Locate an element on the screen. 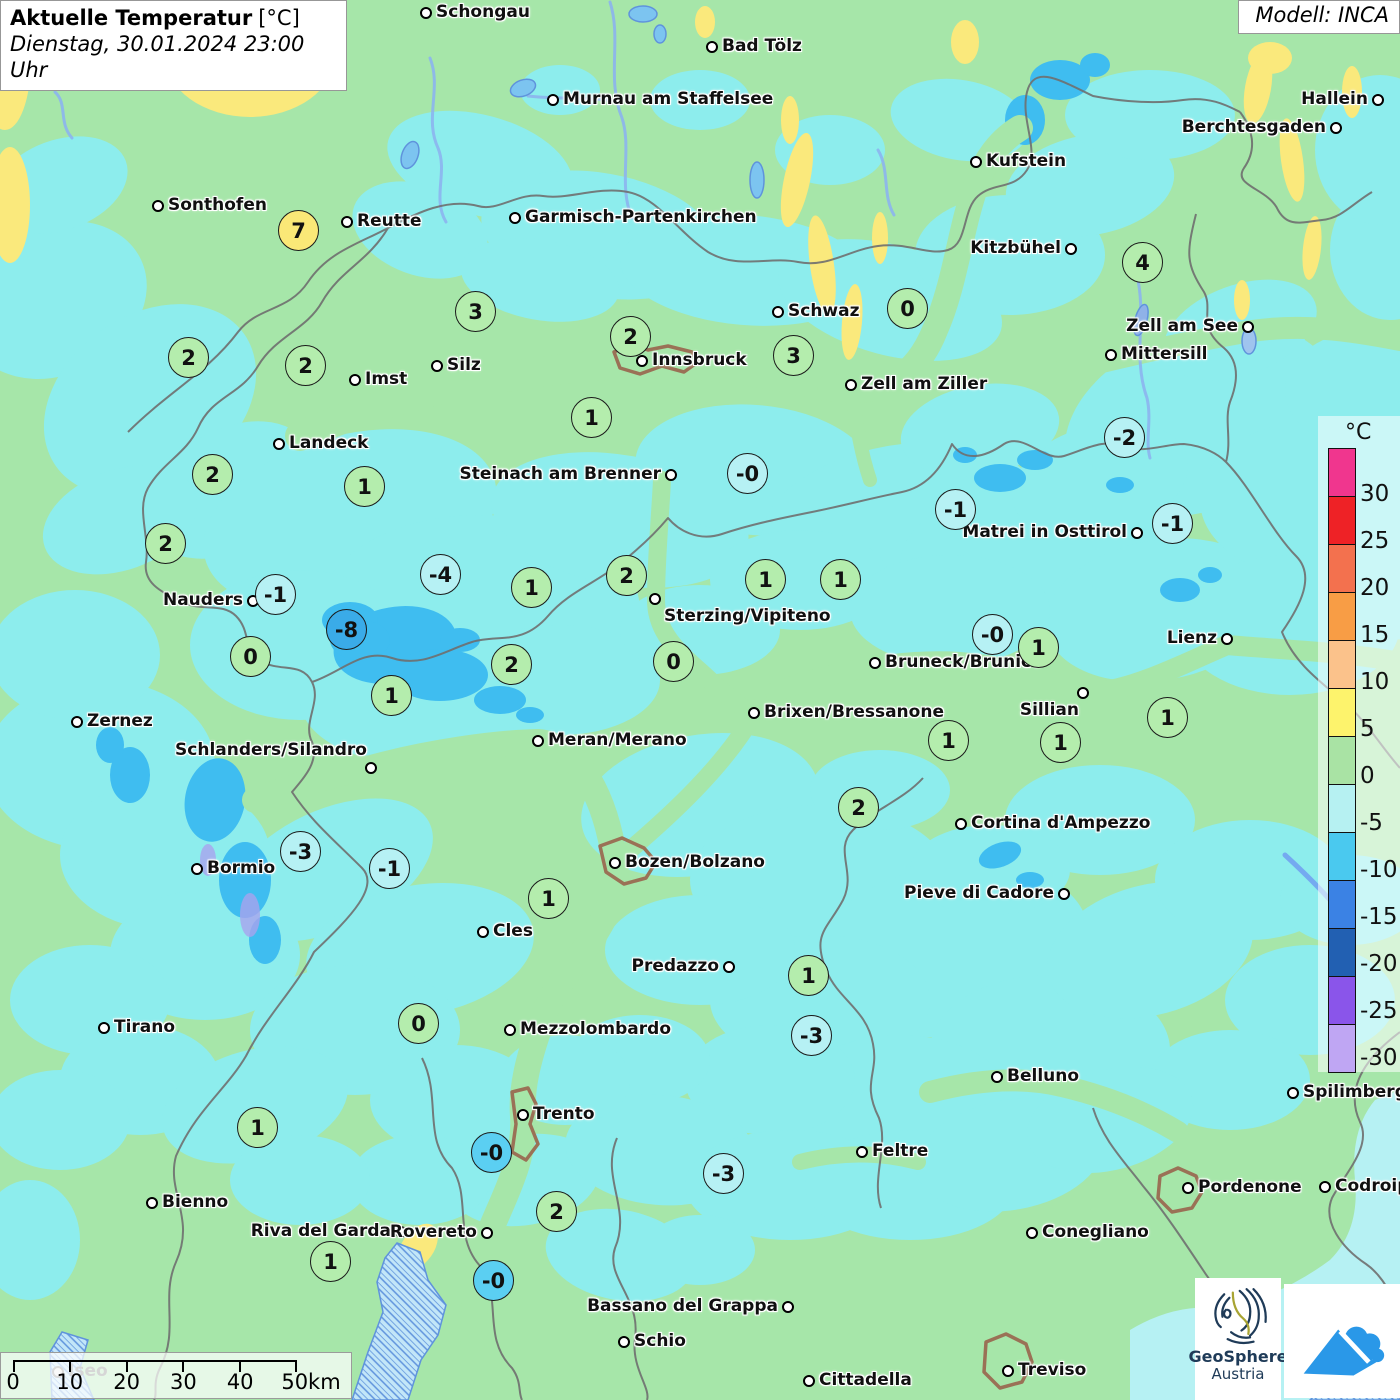 This screenshot has width=1400, height=1400. scale-bar-label: 30 is located at coordinates (183, 1382).